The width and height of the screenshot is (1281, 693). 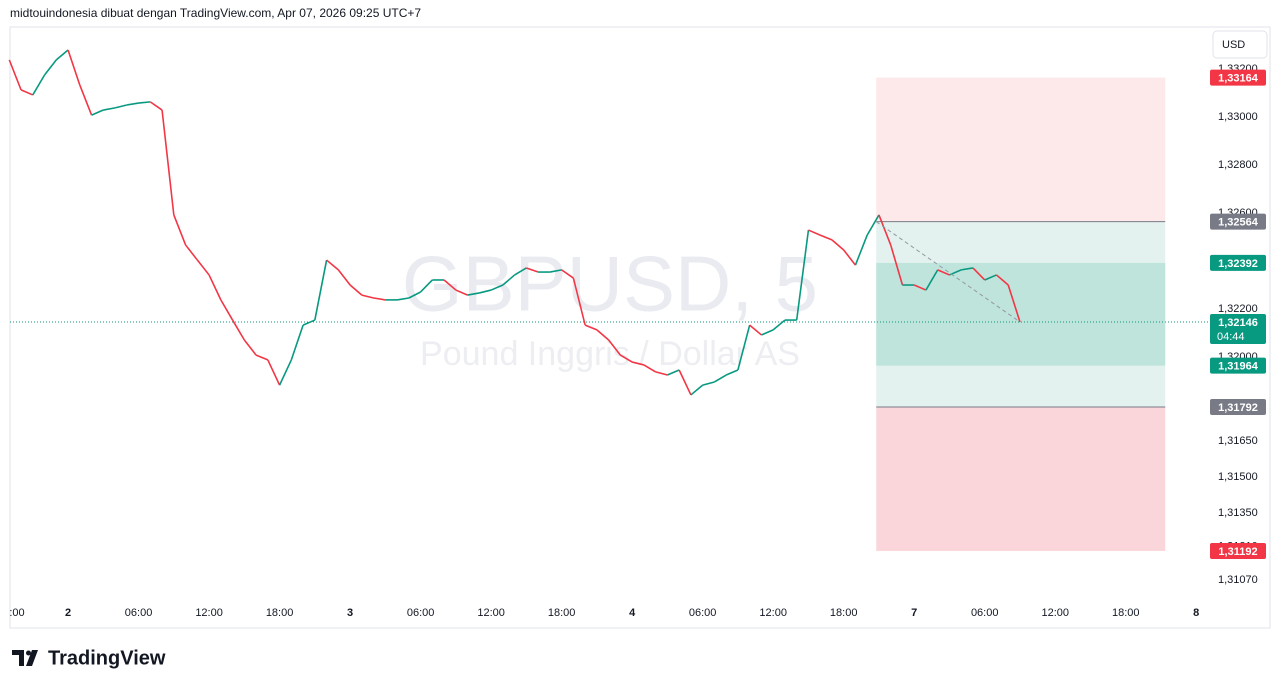 I want to click on x-tick-label: 7, so click(x=914, y=613).